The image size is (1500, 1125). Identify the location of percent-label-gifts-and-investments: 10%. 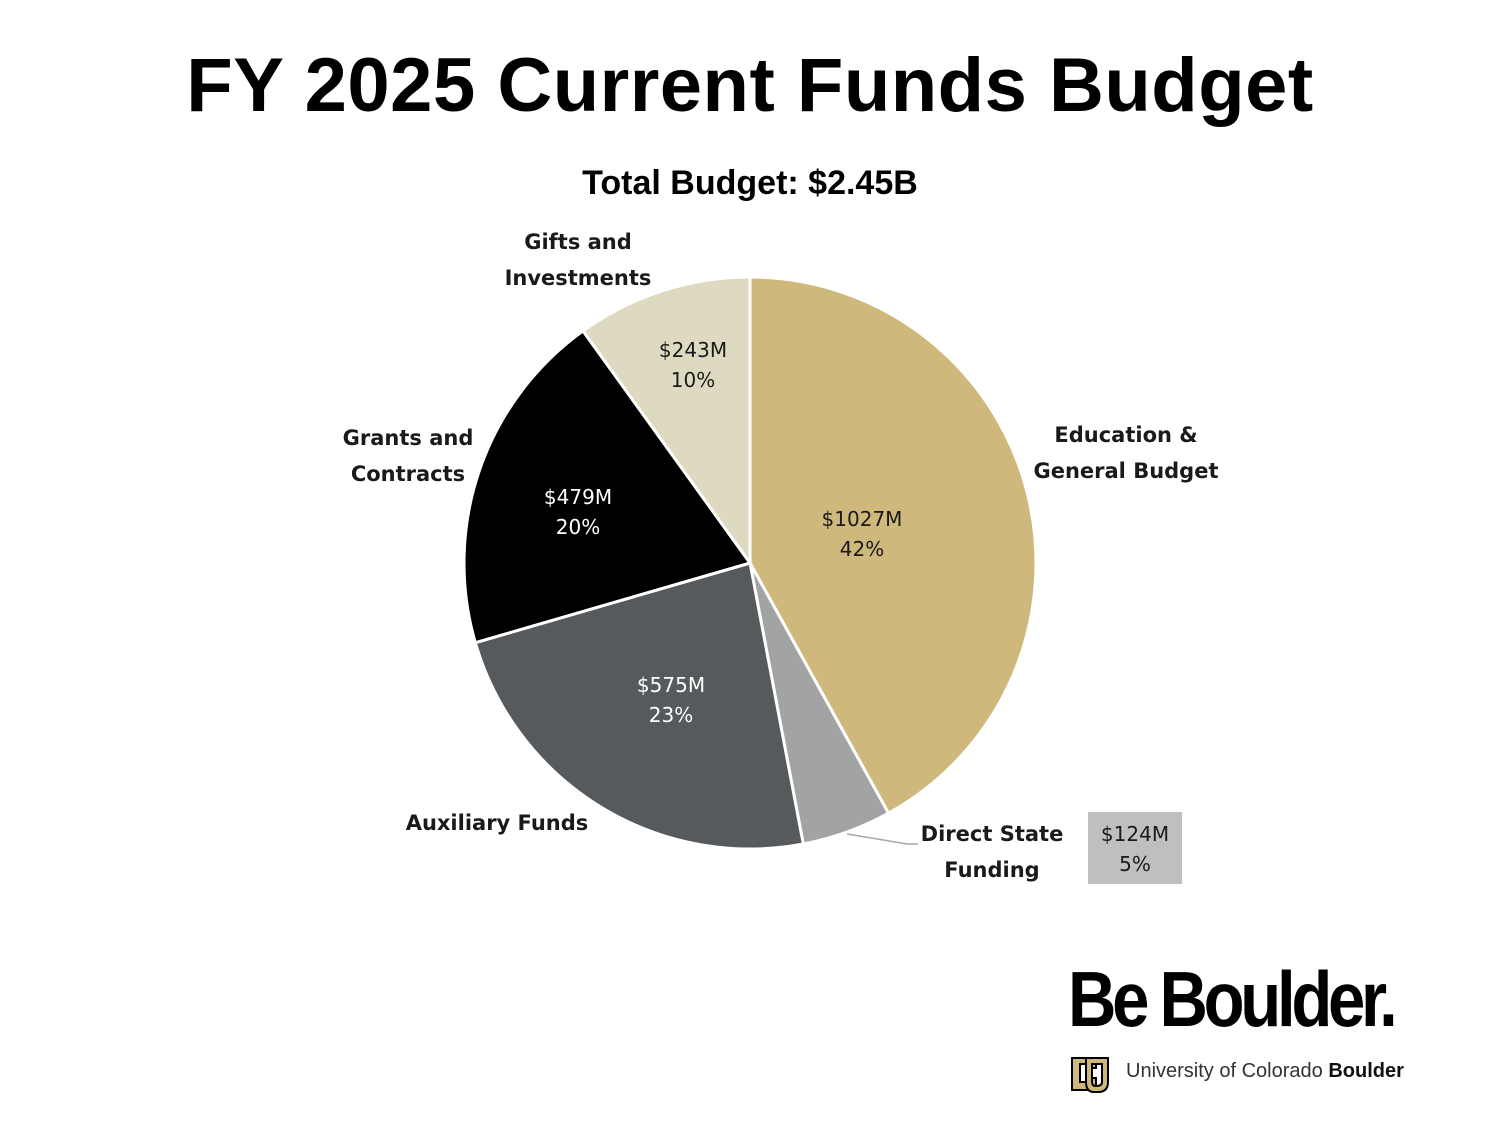
(693, 380).